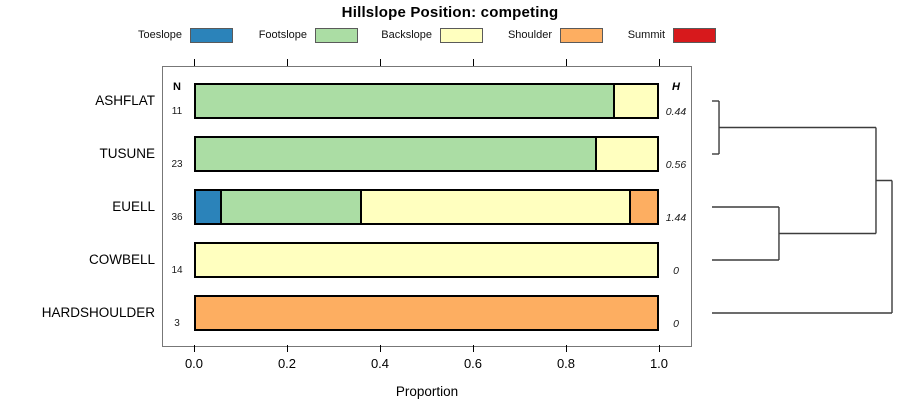 The image size is (900, 420). Describe the element at coordinates (282, 35) in the screenshot. I see `legend-label-footslope: Footslope` at that location.